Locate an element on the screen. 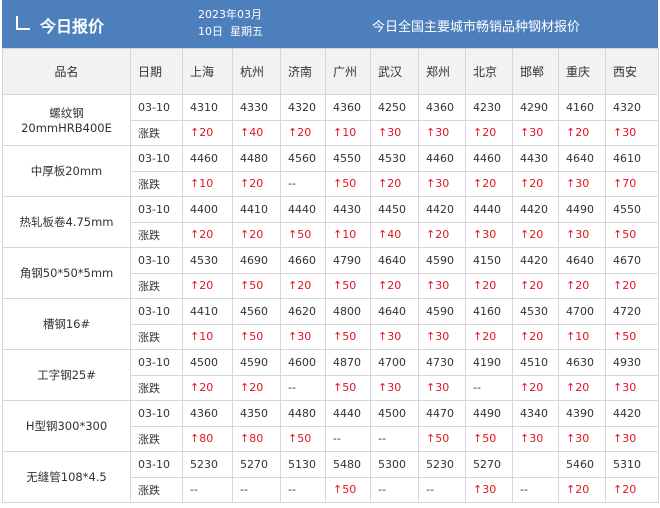 This screenshot has width=660, height=508. product-name: 槽钢16# is located at coordinates (66, 324).